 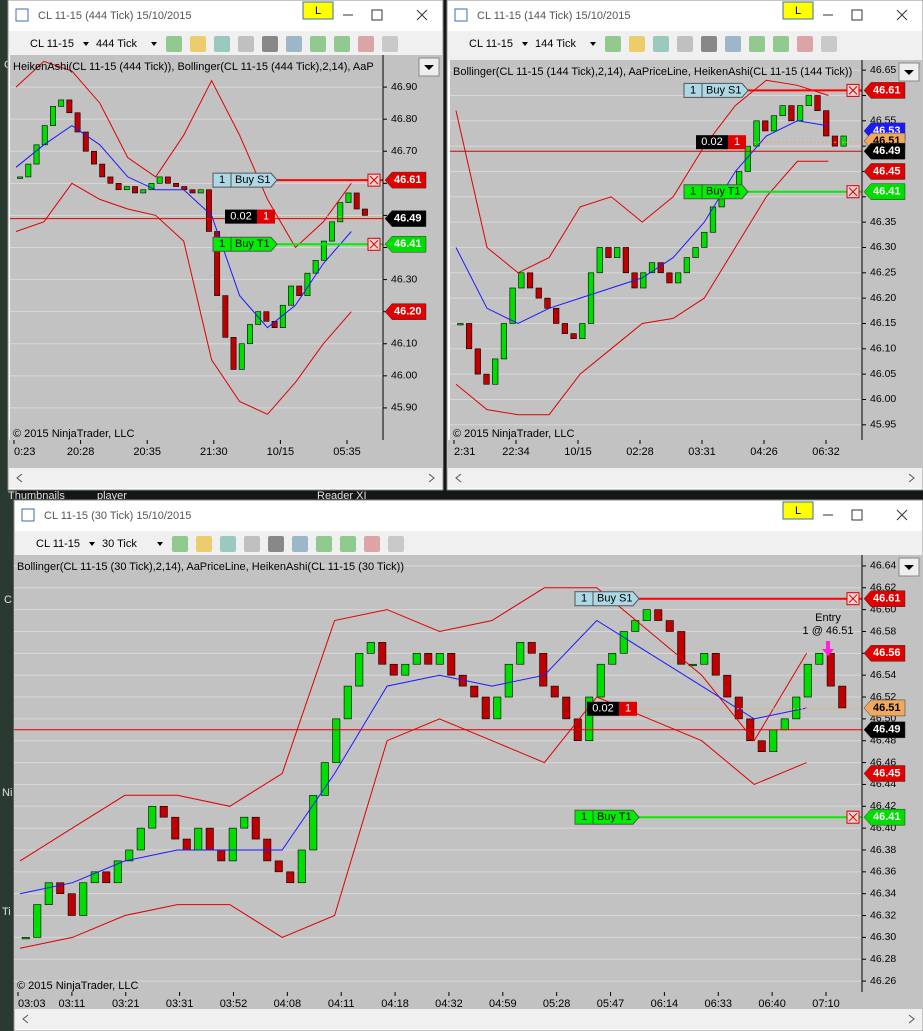 What do you see at coordinates (553, 16) in the screenshot?
I see `window-title: CL 11-15 (144 Tick) 15/10/2015` at bounding box center [553, 16].